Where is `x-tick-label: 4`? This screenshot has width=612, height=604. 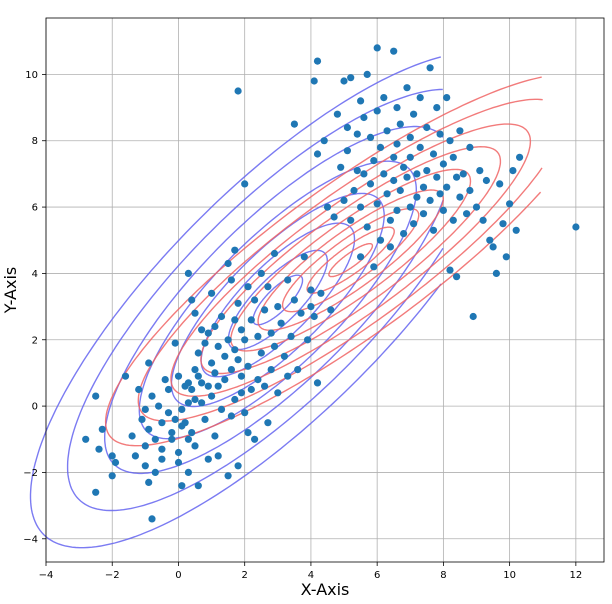
x-tick-label: 4 is located at coordinates (311, 575).